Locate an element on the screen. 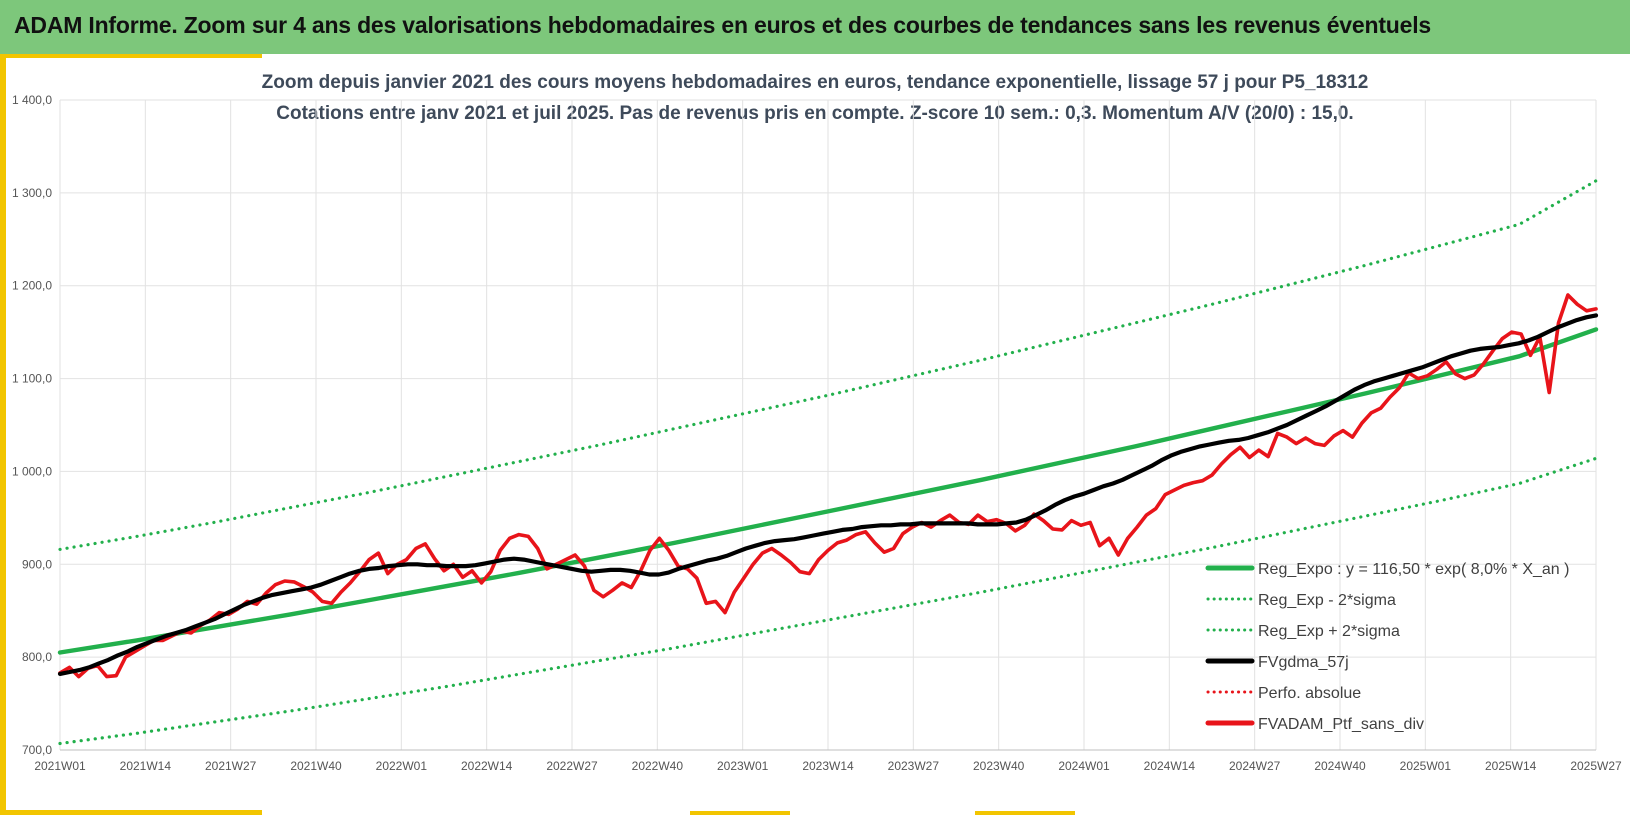  accent-bar-bottom is located at coordinates (131, 812).